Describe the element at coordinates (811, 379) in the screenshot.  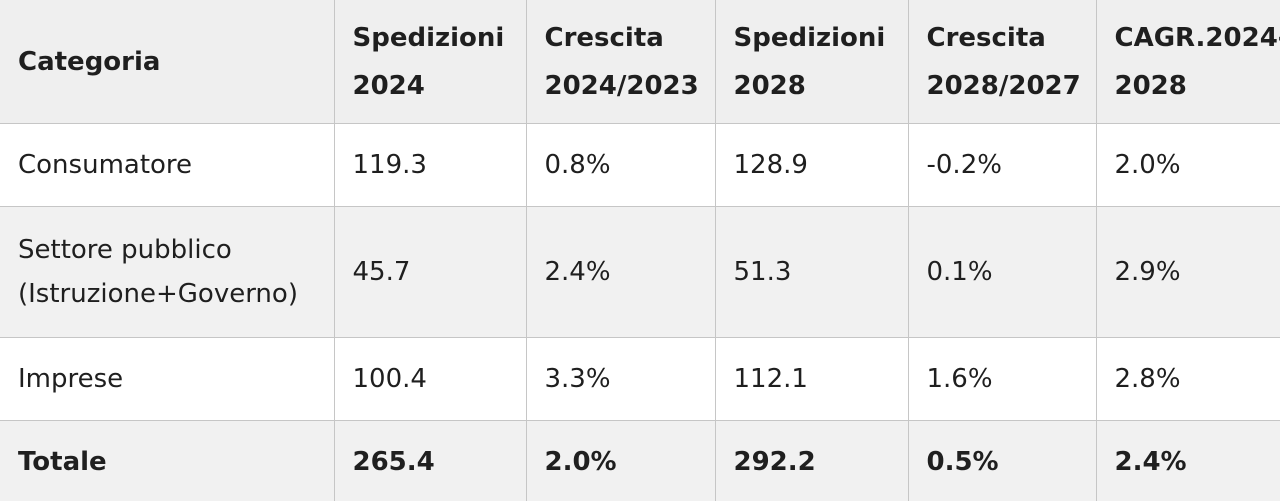
I see `cell-spedizioni-2028: 112.1` at that location.